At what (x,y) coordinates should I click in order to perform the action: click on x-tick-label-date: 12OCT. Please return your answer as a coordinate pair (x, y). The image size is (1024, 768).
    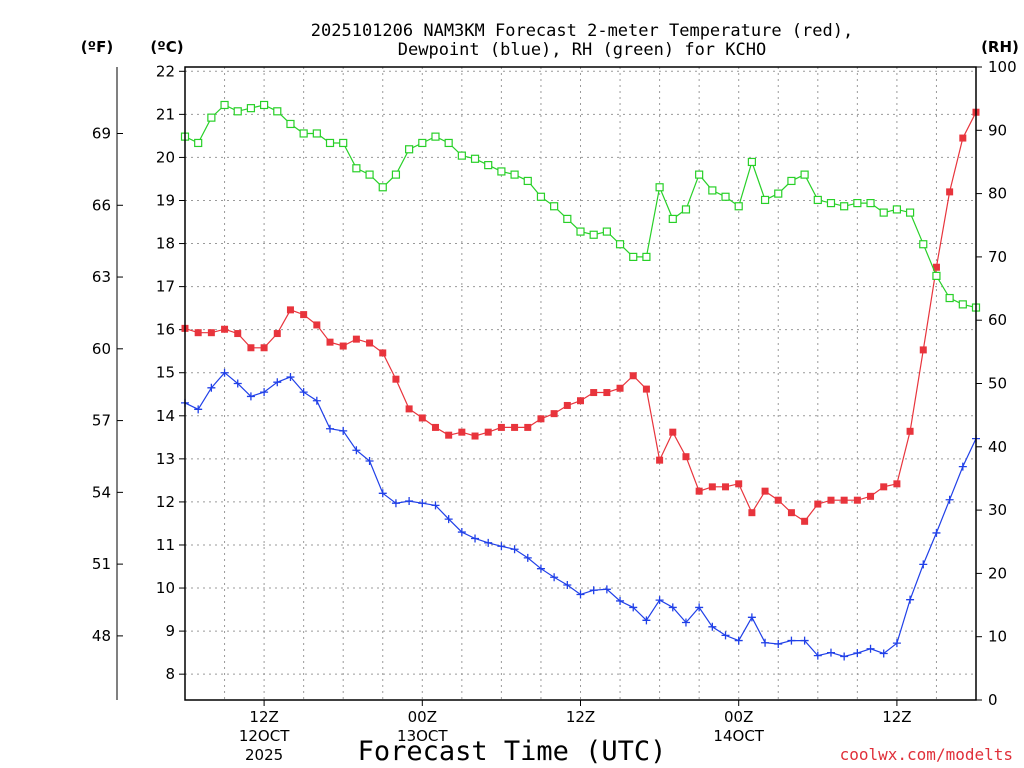
    Looking at the image, I should click on (264, 736).